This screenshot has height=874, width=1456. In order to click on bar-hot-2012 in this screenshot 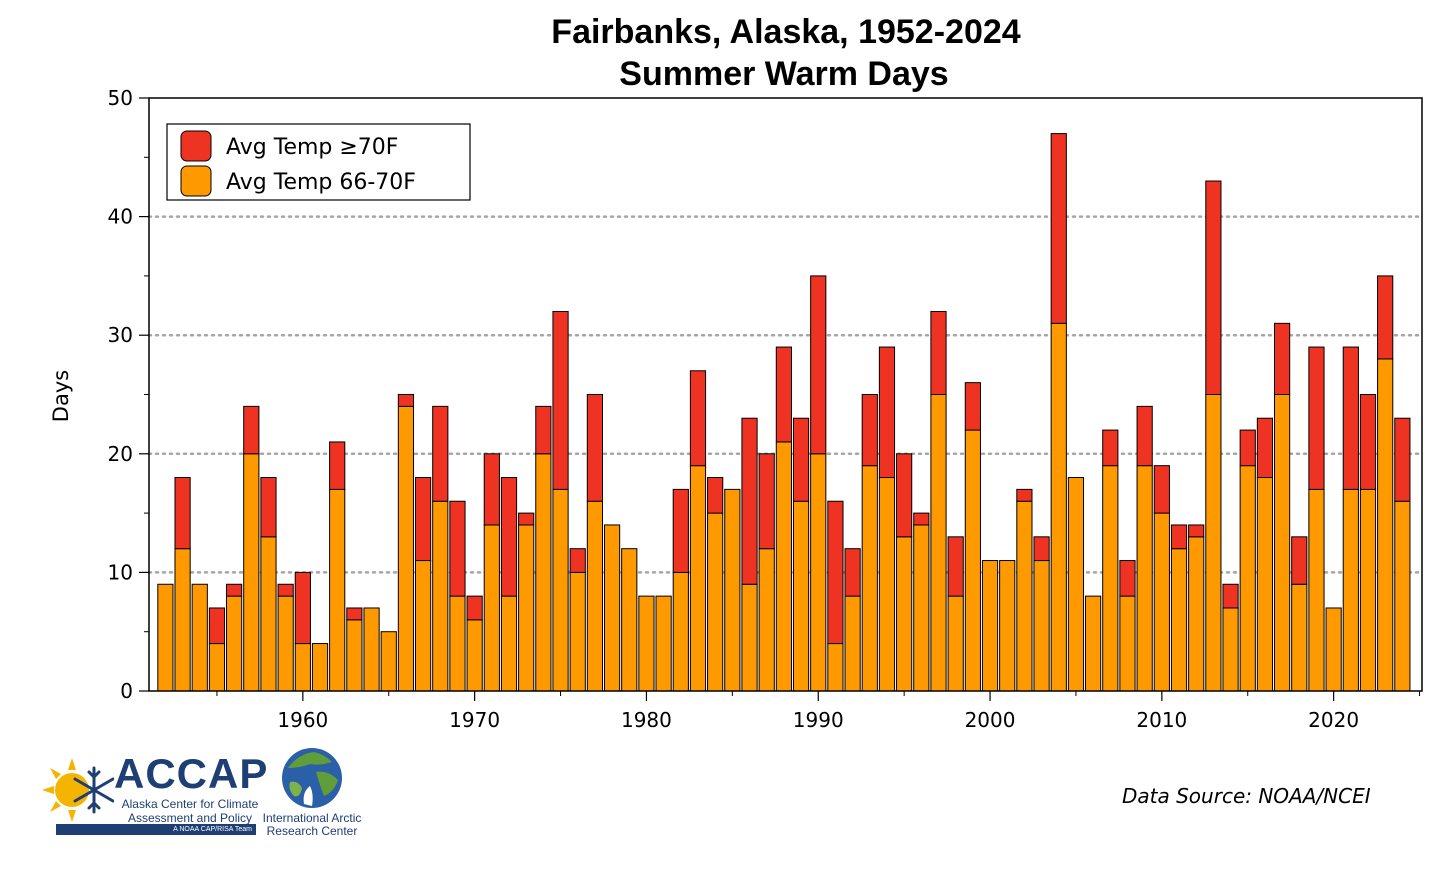, I will do `click(1196, 531)`.